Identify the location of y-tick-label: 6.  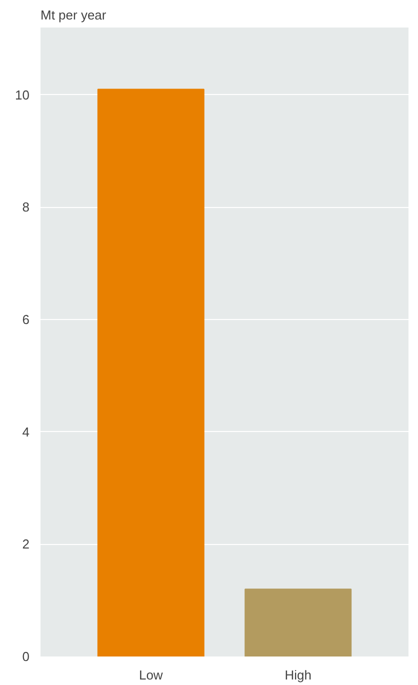
(26, 320).